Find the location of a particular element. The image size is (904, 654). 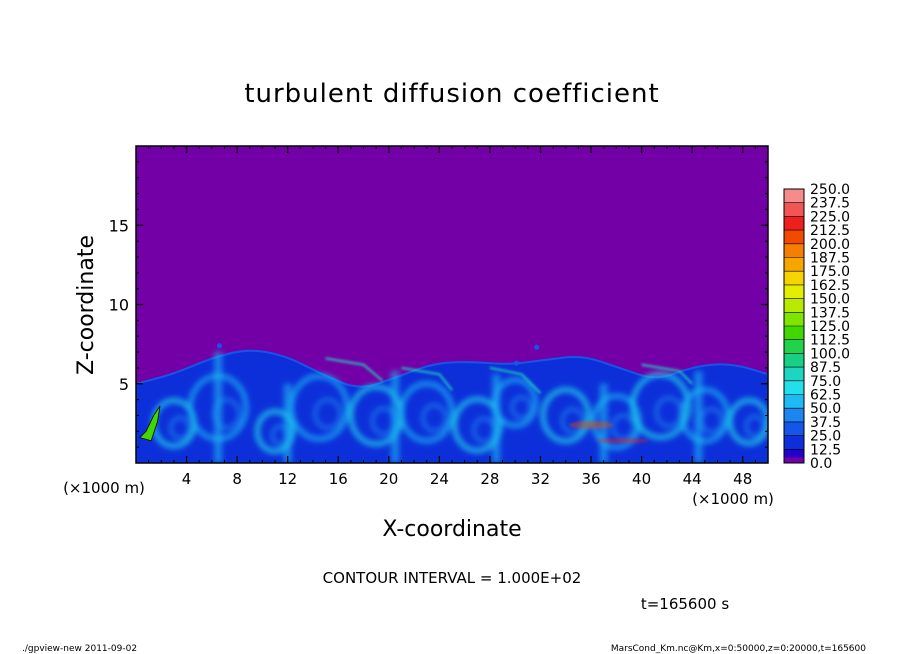

edge-streaks is located at coordinates (509, 375).